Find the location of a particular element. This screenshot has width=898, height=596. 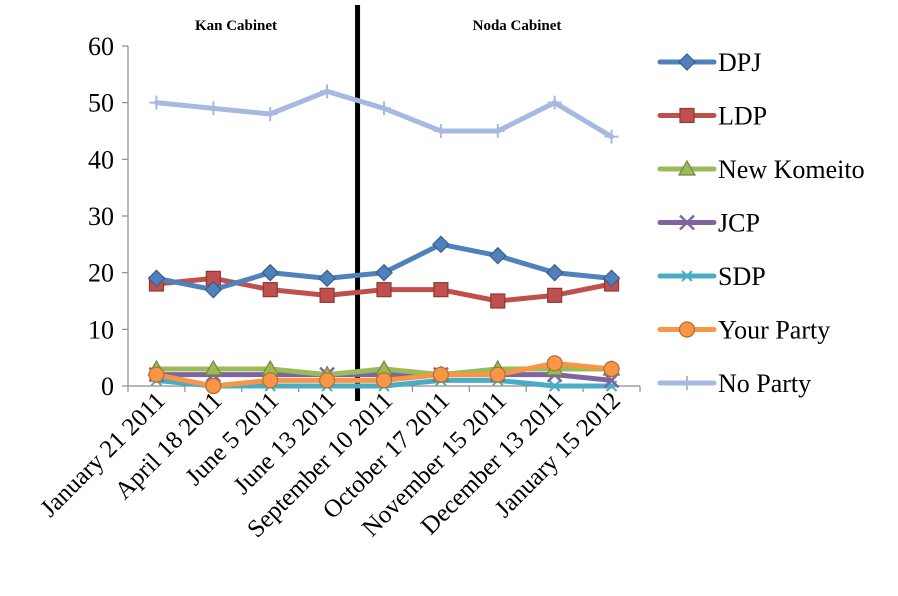

y-tick-label: 60 is located at coordinates (101, 46).